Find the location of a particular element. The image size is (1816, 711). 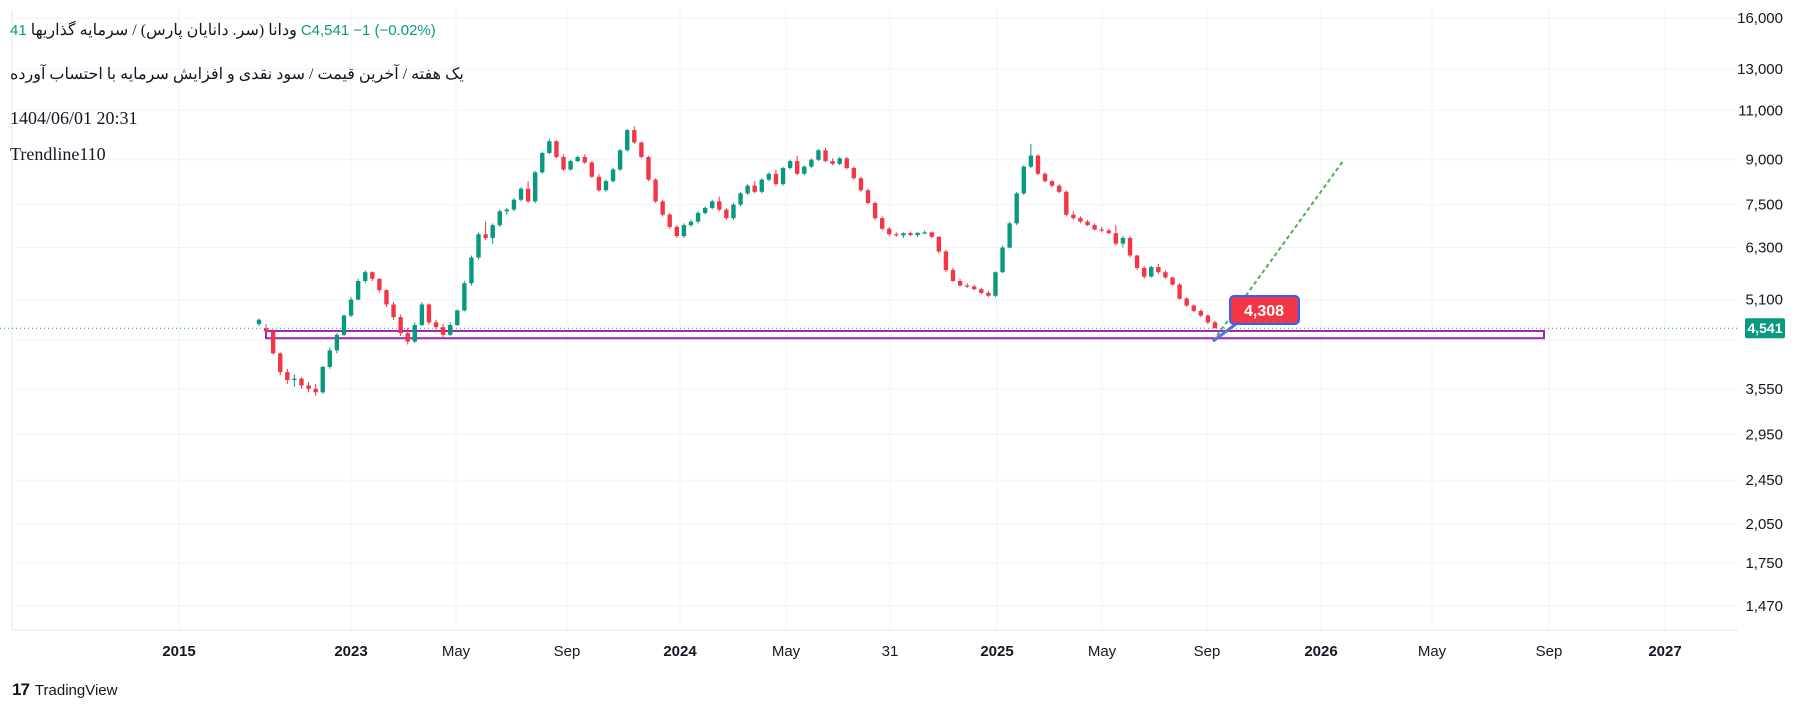

y-tick-label: 1,470 is located at coordinates (1764, 606).